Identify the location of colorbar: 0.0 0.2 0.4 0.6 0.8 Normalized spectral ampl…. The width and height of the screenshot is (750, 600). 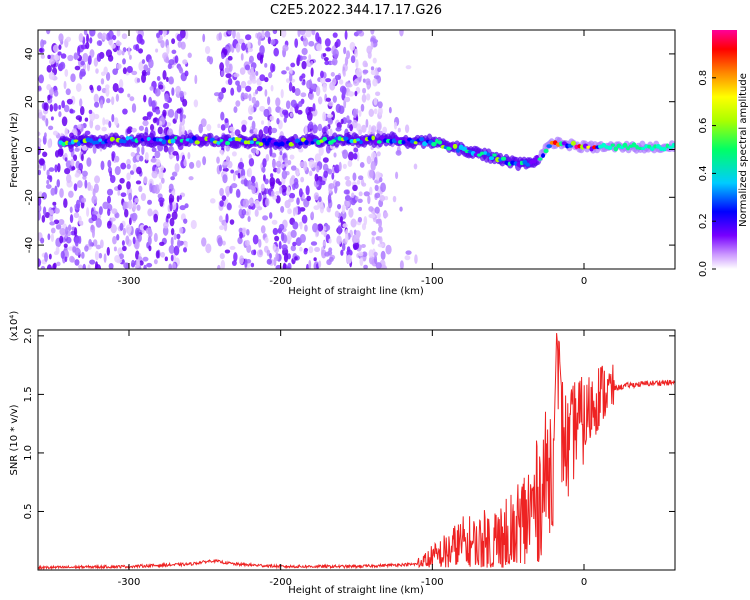
(723, 153).